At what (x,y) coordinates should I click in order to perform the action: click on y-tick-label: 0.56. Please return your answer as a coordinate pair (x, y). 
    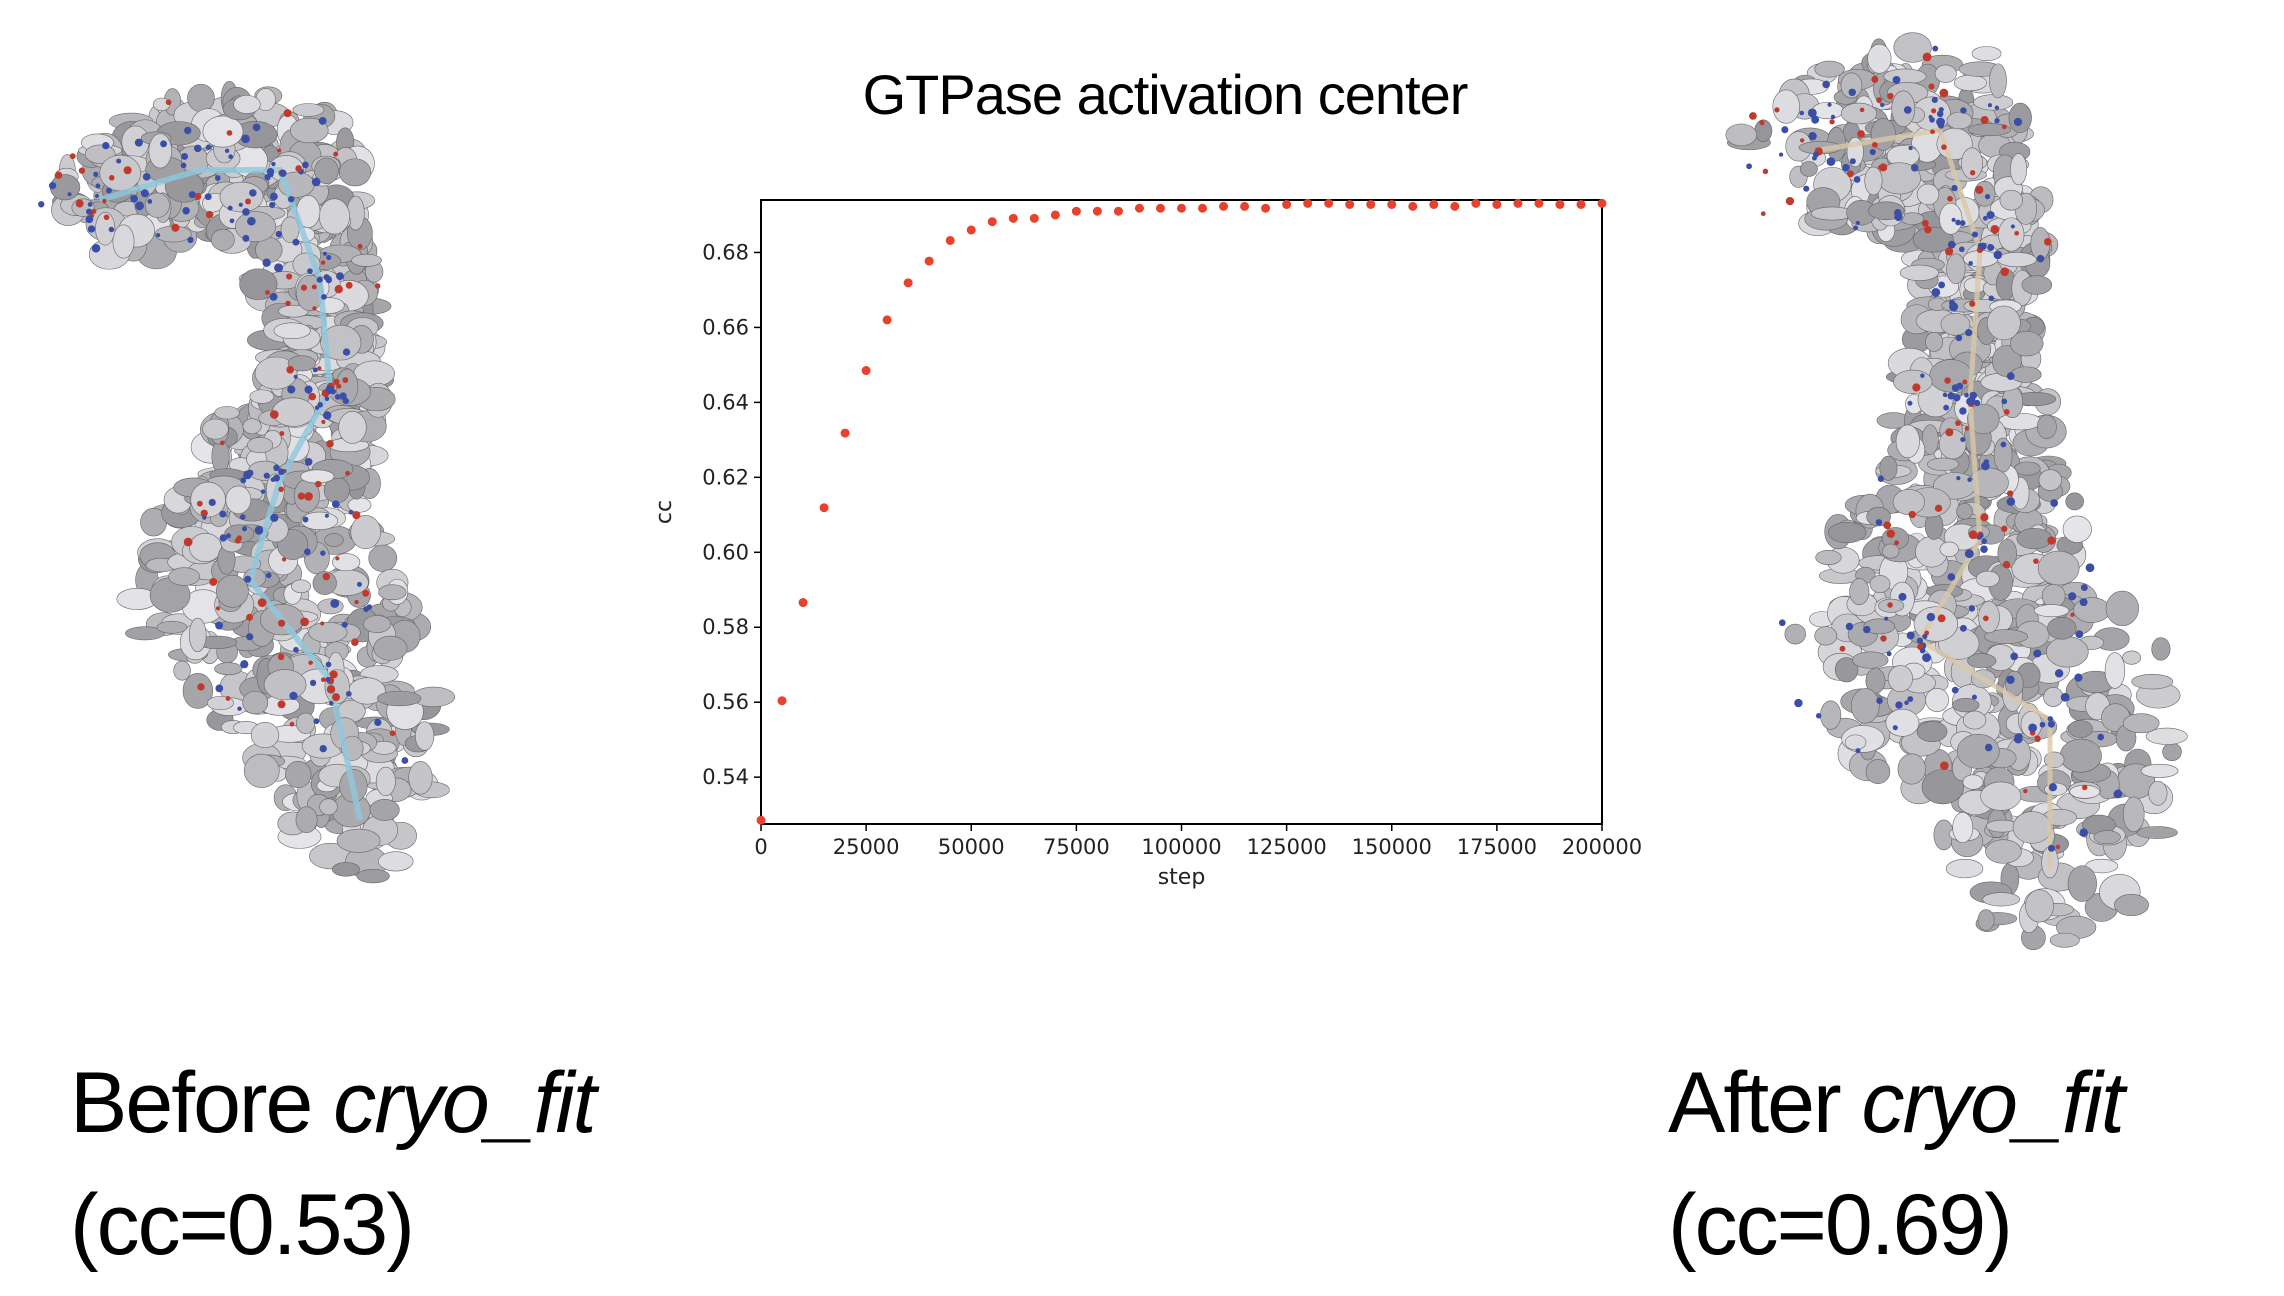
    Looking at the image, I should click on (725, 702).